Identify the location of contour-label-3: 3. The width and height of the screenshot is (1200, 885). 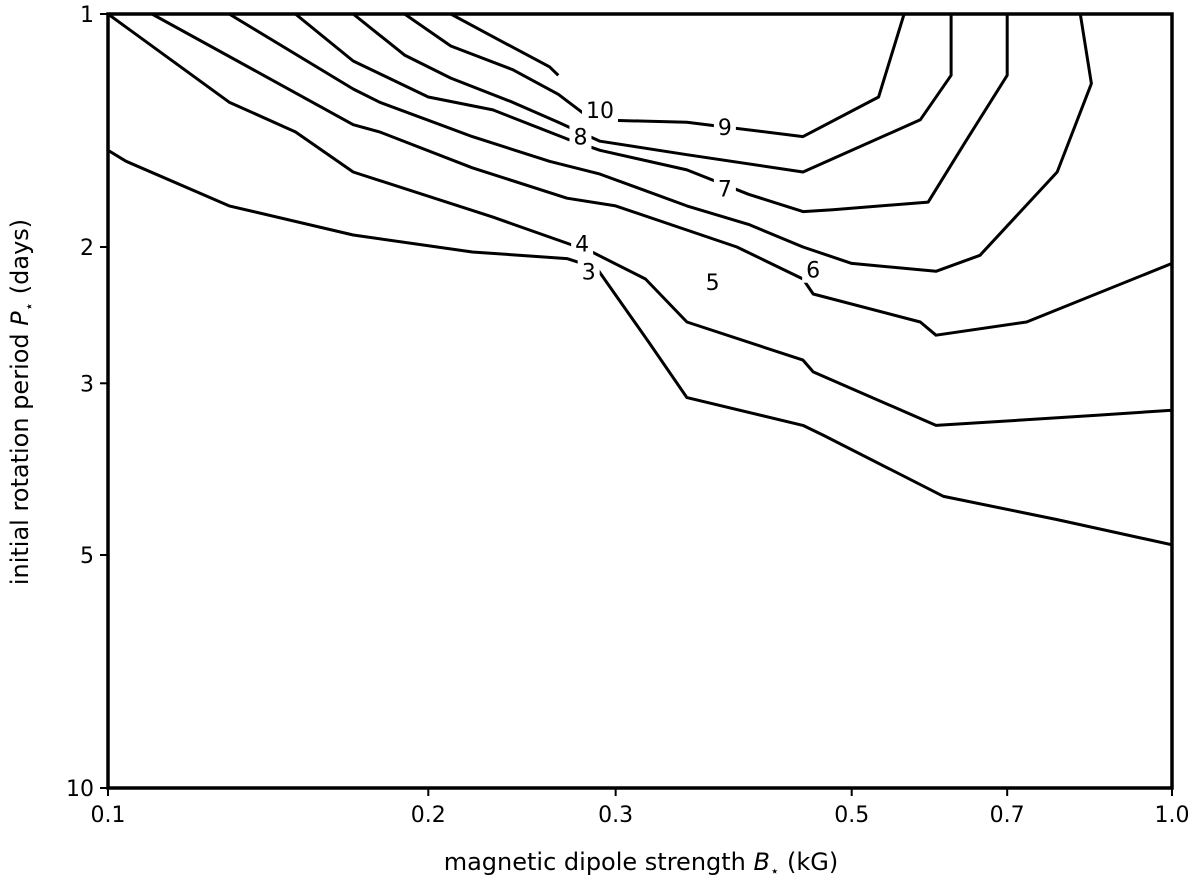
(589, 272).